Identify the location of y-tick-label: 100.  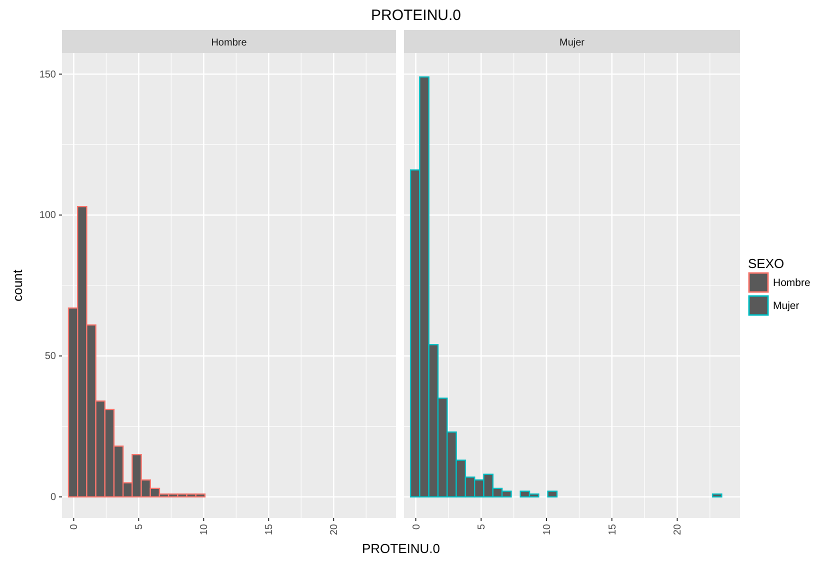
(47, 216).